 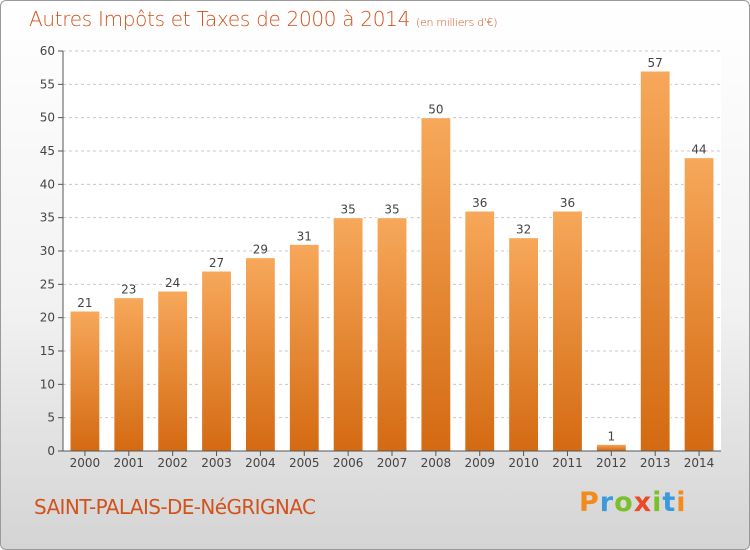 I want to click on x-tick-label: 2004, so click(x=260, y=463).